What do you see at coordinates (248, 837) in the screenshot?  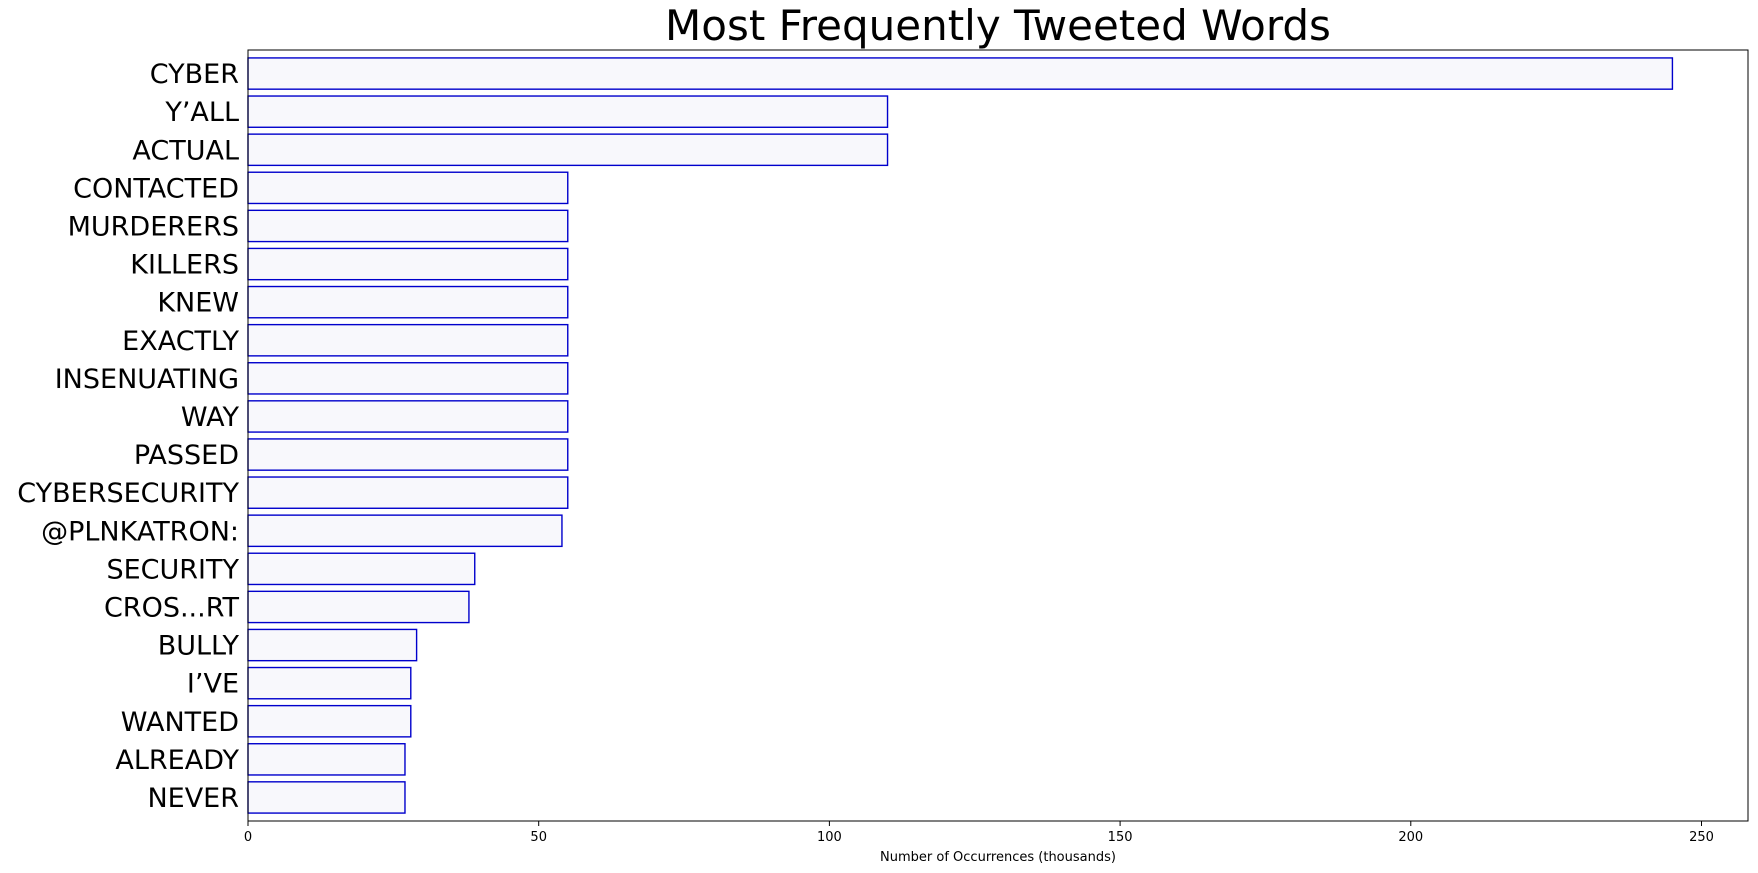 I see `x-tick-label-0: 0` at bounding box center [248, 837].